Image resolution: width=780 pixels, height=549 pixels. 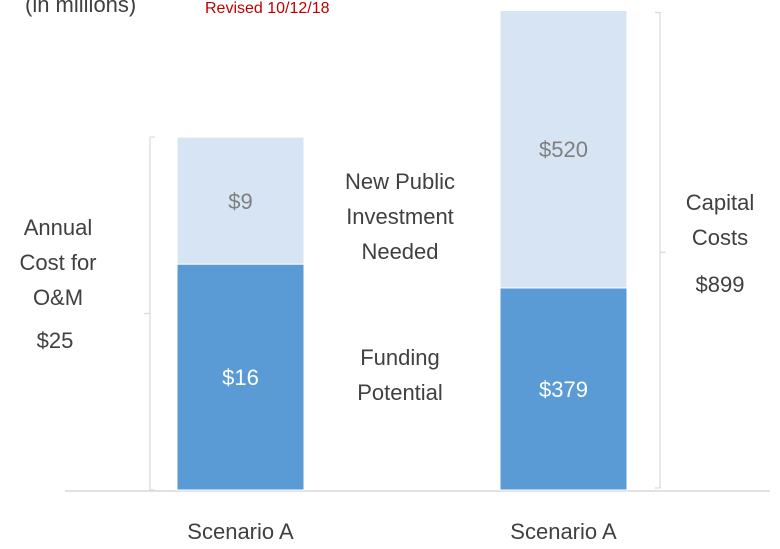 I want to click on bracket-label: Annual Cost for O&M, so click(x=58, y=262).